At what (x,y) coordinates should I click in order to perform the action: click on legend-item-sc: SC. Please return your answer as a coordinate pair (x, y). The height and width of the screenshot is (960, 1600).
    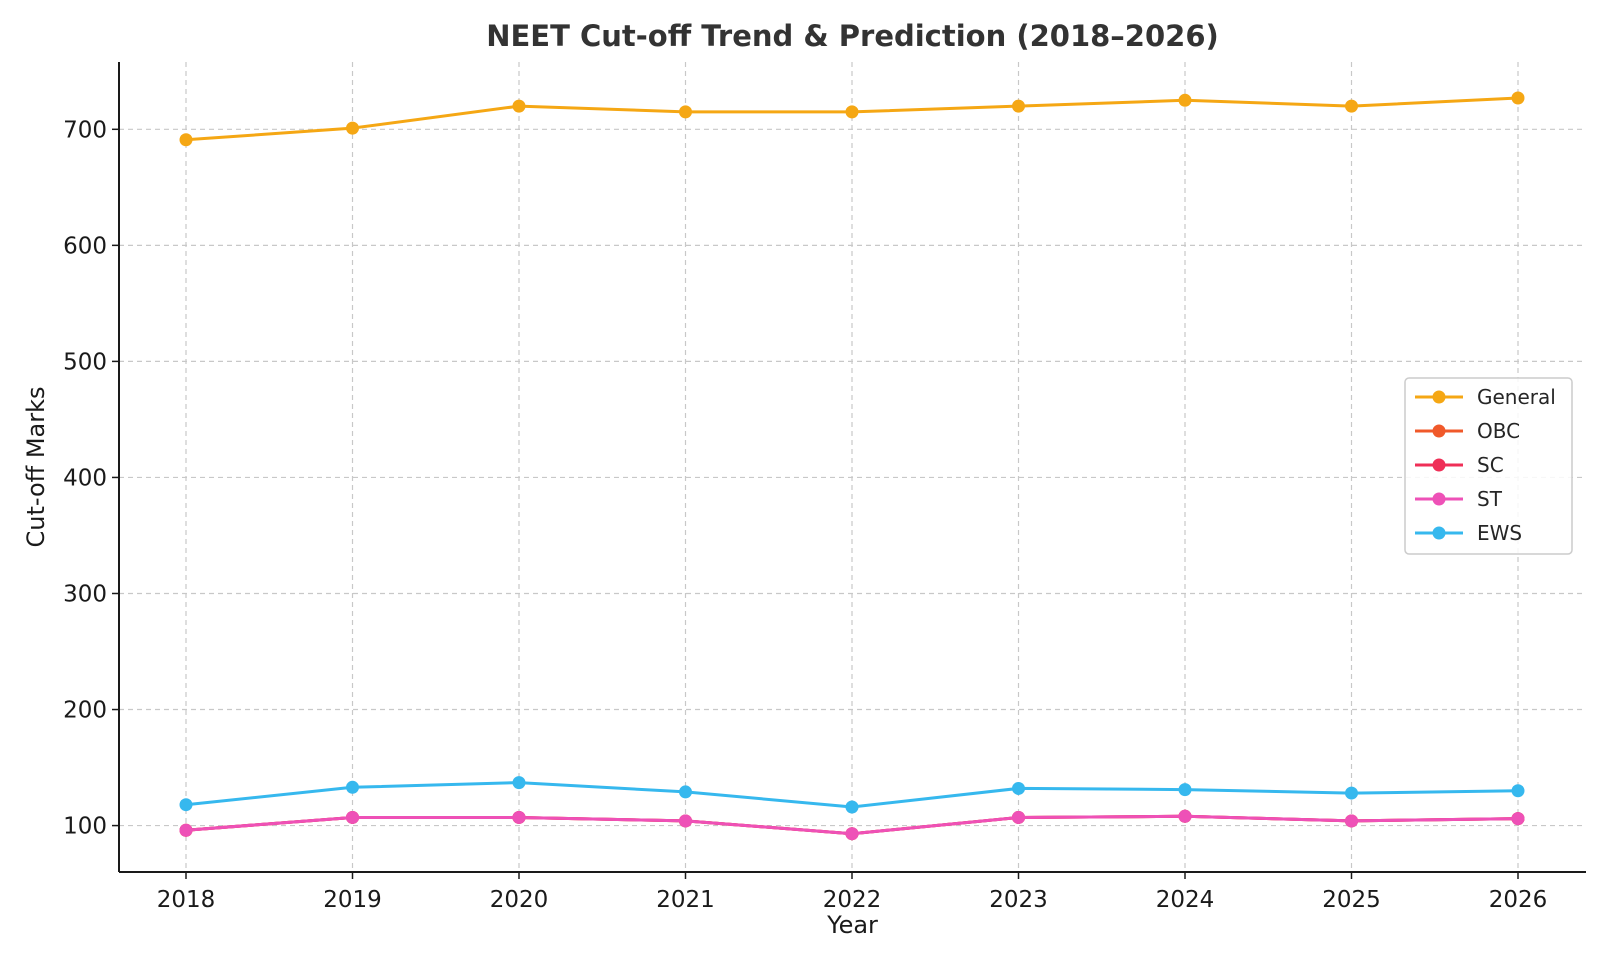
    Looking at the image, I should click on (1459, 465).